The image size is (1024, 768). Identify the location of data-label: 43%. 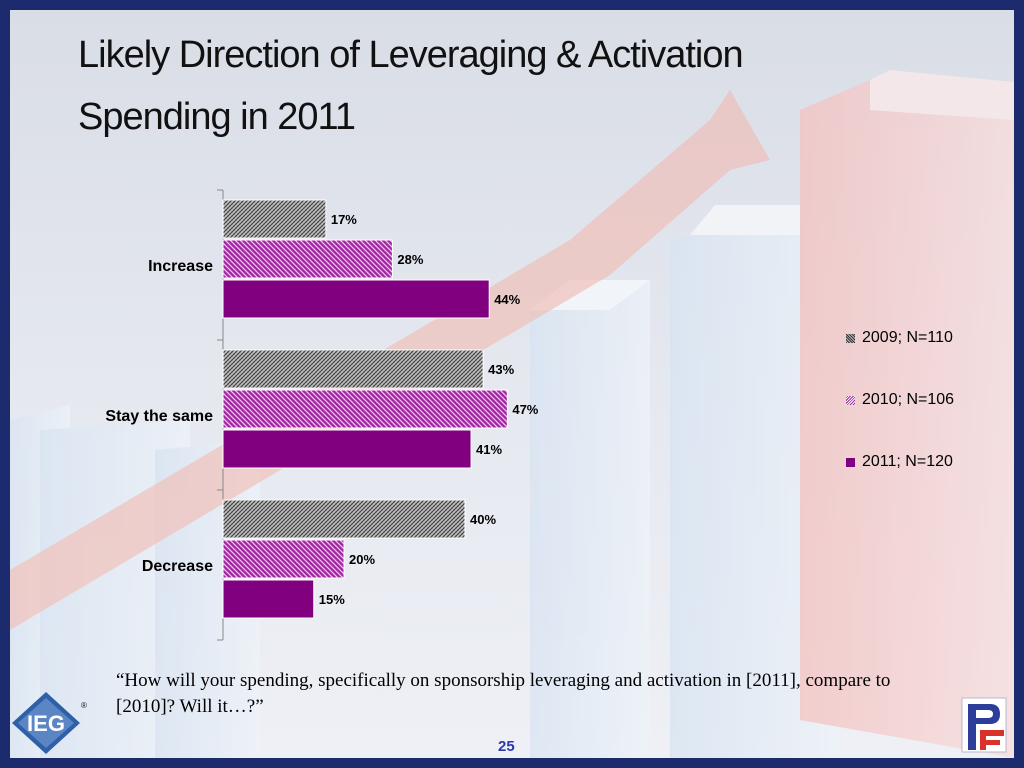
(501, 369).